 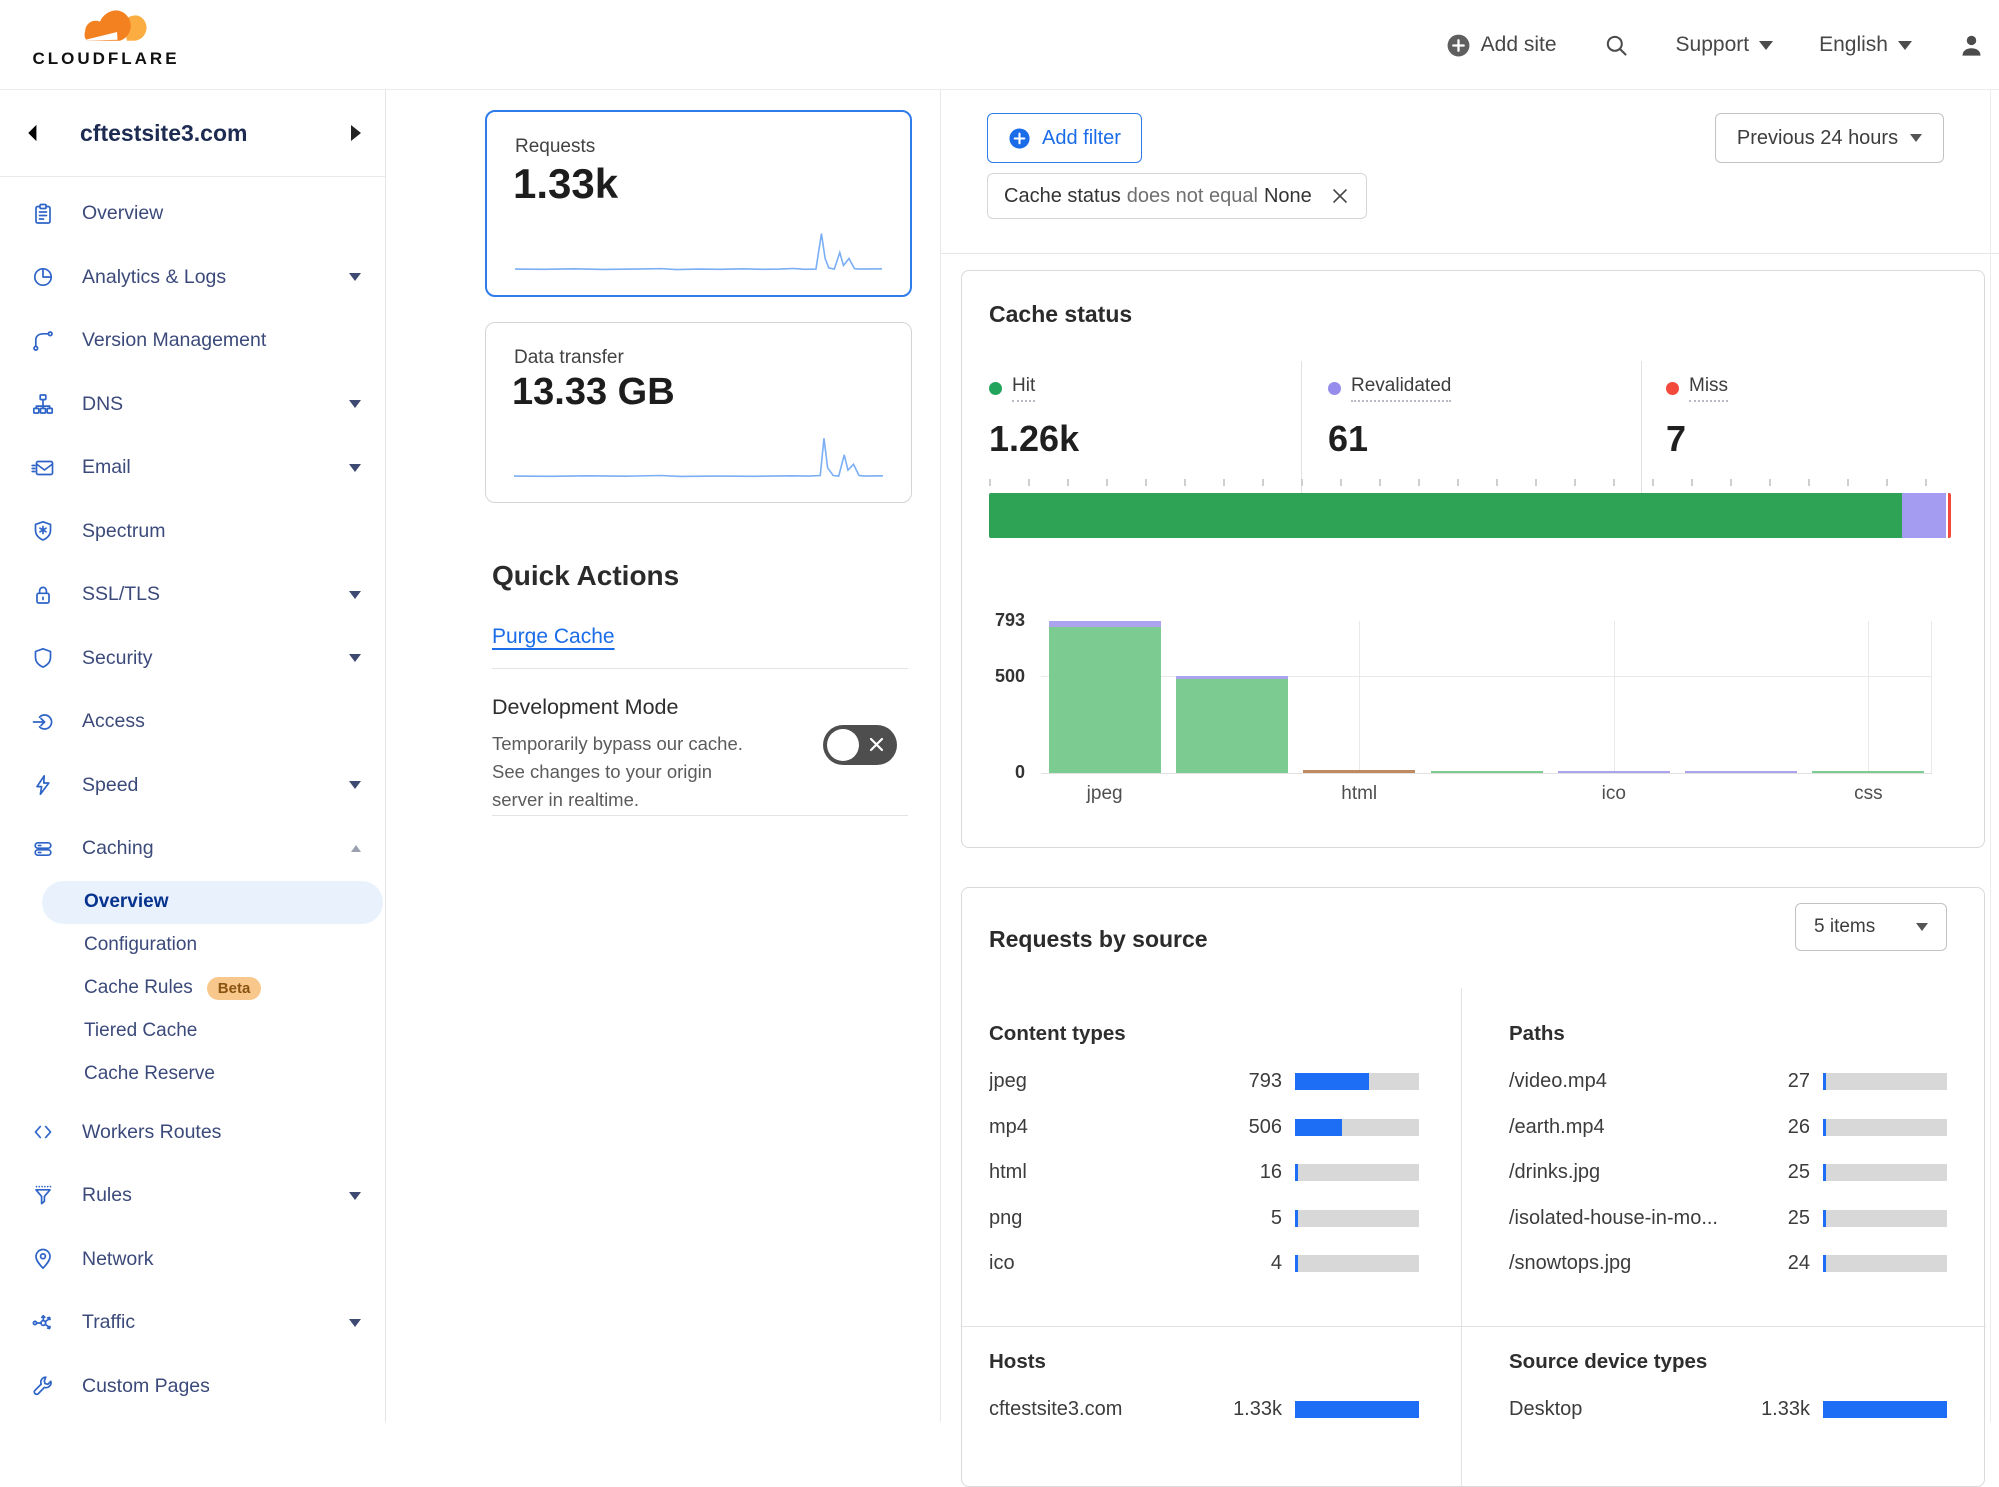 What do you see at coordinates (698, 203) in the screenshot?
I see `requests-metric-card: Requests 1.33k` at bounding box center [698, 203].